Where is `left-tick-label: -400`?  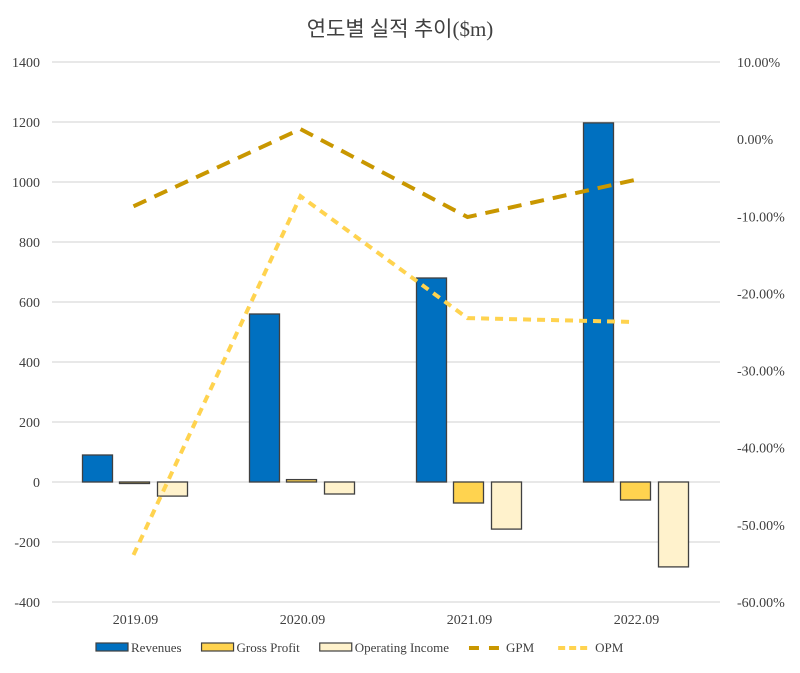
left-tick-label: -400 is located at coordinates (27, 603).